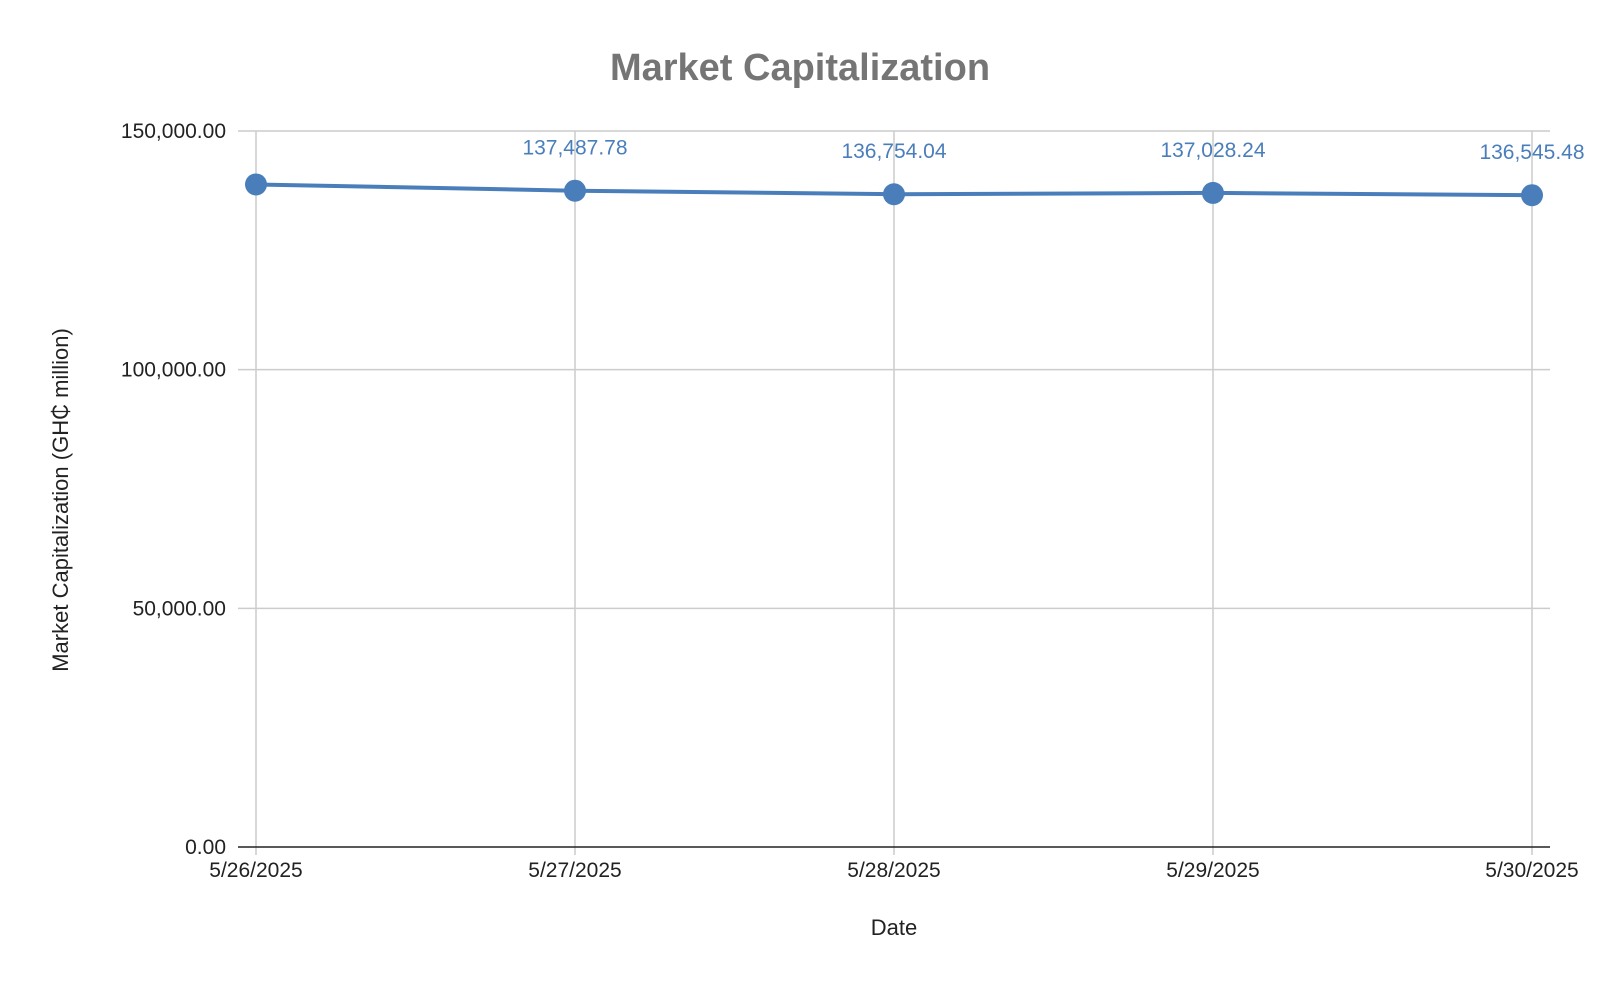 This screenshot has width=1600, height=989. Describe the element at coordinates (1053, 150) in the screenshot. I see `label-layer: 137,487.78 136,754.04 137,028.24 136,545.48` at that location.